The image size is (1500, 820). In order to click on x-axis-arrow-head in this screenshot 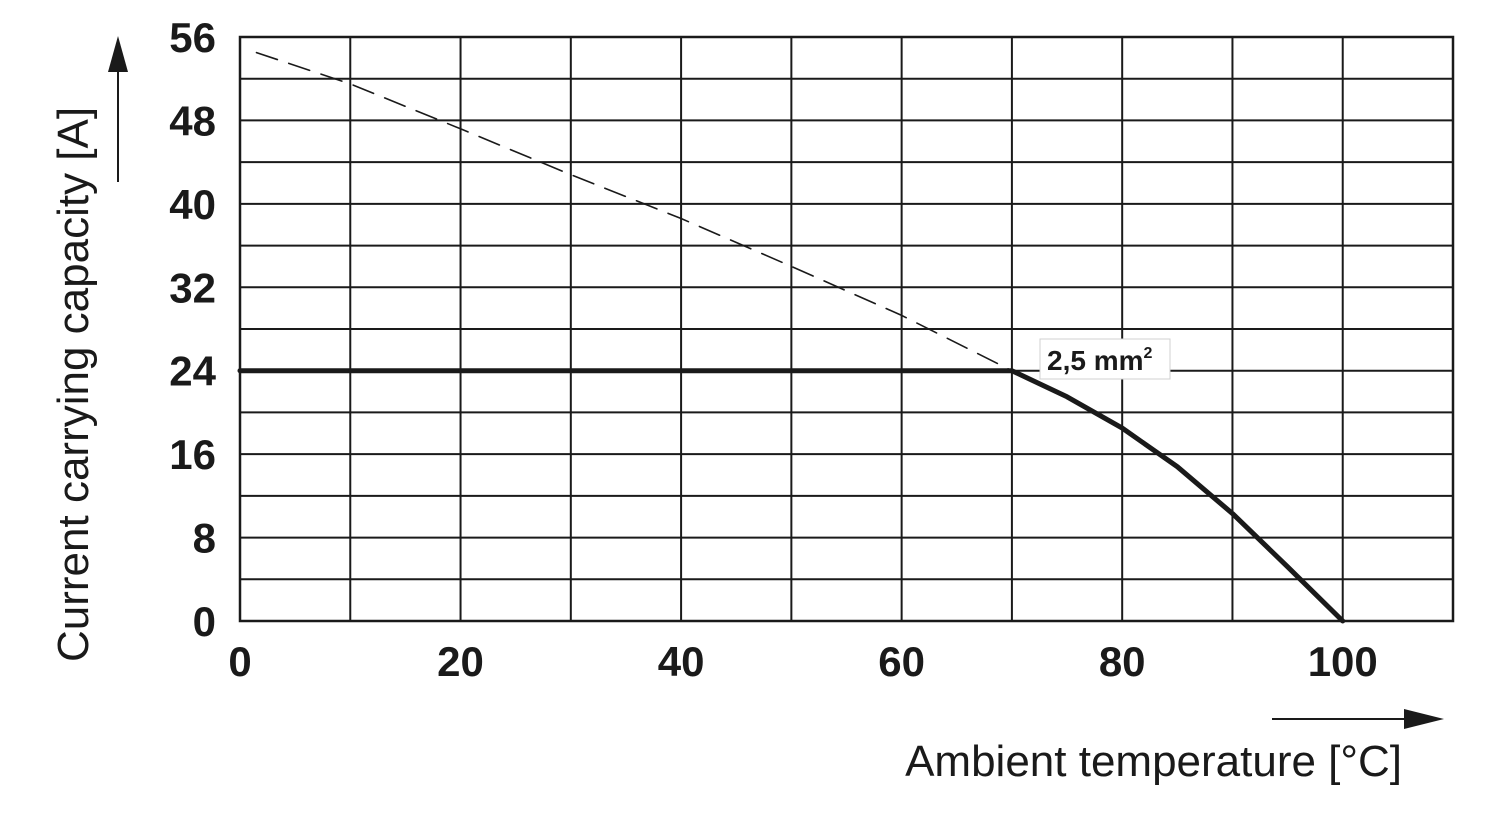, I will do `click(1424, 719)`.